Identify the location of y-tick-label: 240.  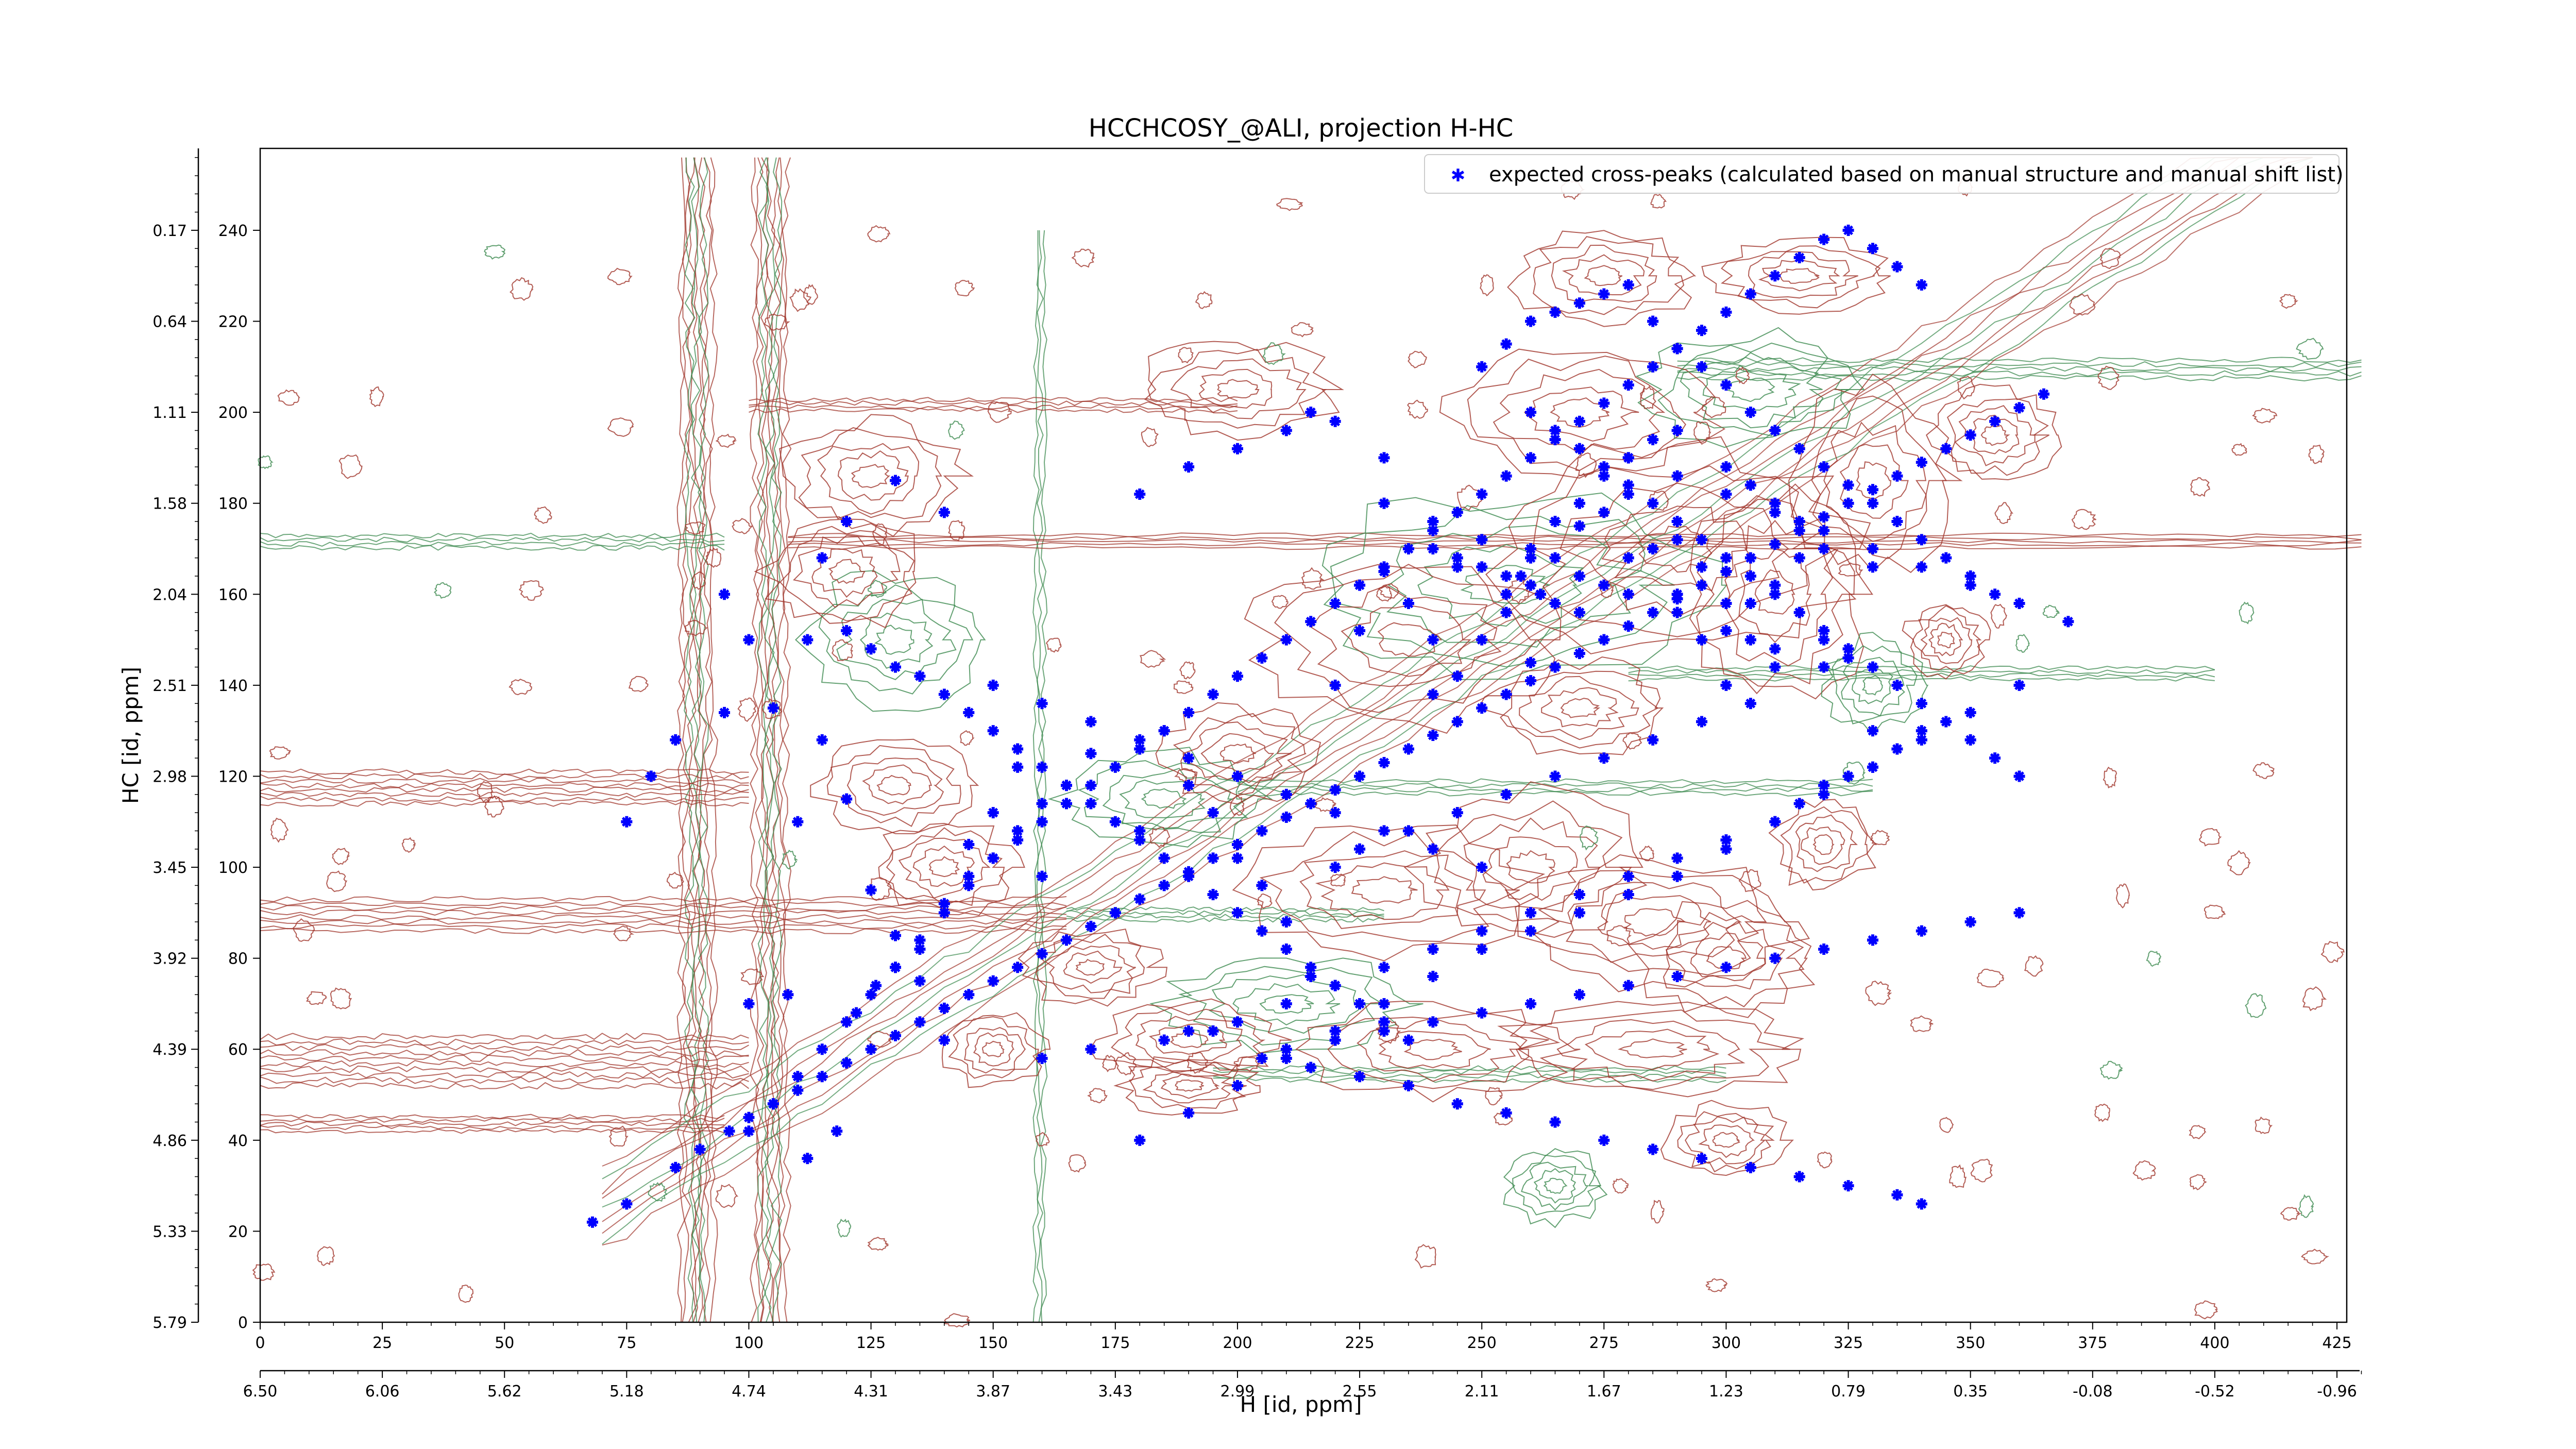
(233, 231).